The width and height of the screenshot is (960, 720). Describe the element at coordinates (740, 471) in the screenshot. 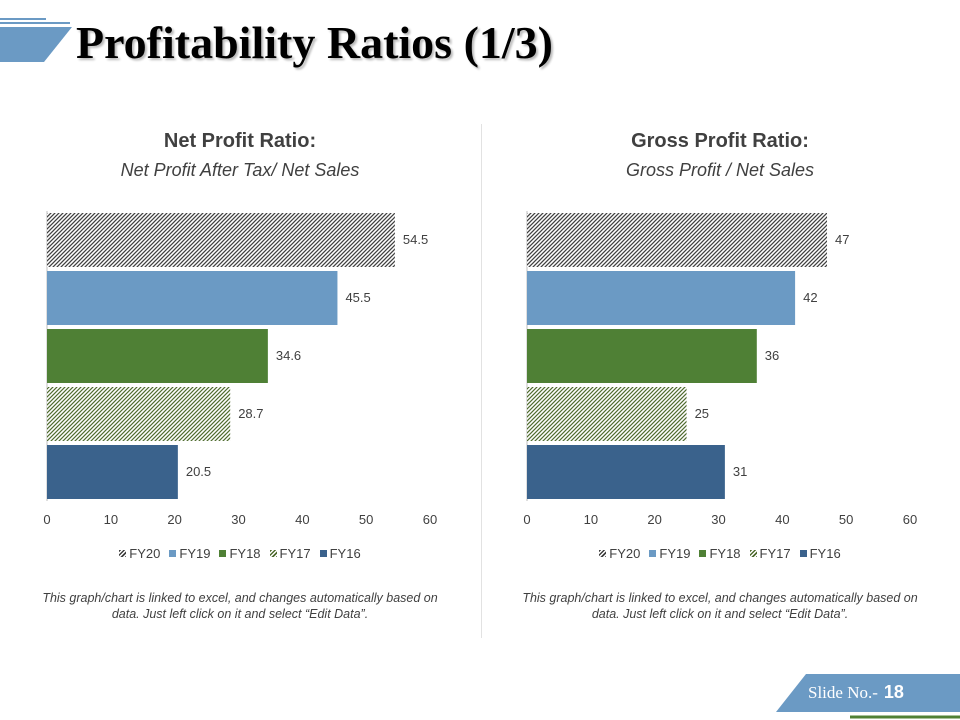

I see `data-label-fy16: 31` at that location.